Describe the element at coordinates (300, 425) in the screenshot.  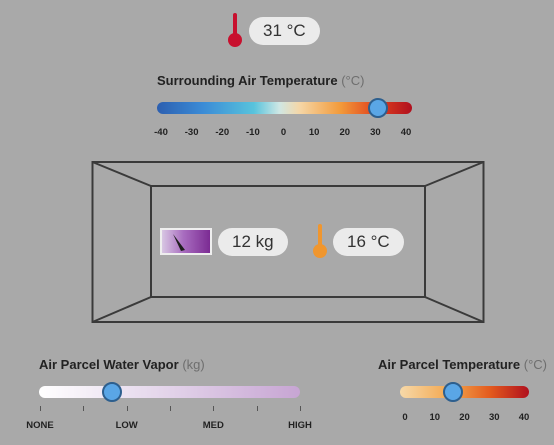
I see `tick-label: HIGH` at that location.